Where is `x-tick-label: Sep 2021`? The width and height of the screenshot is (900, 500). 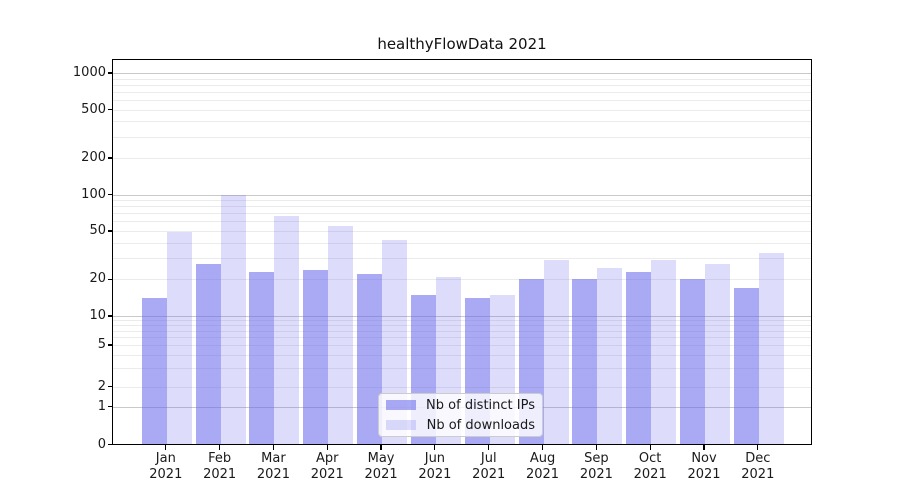 x-tick-label: Sep 2021 is located at coordinates (596, 466).